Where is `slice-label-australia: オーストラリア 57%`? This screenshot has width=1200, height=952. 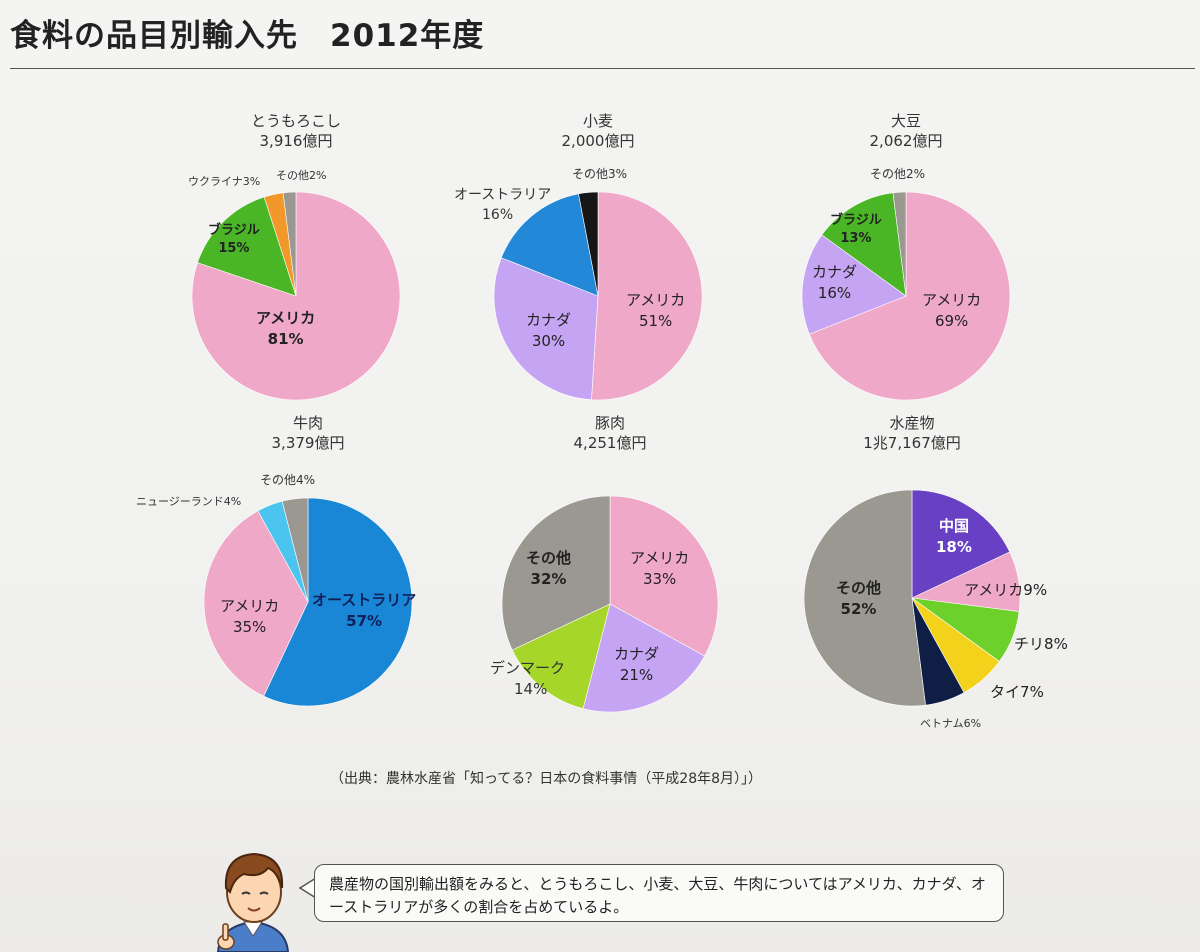
slice-label-australia: オーストラリア 57% is located at coordinates (364, 610).